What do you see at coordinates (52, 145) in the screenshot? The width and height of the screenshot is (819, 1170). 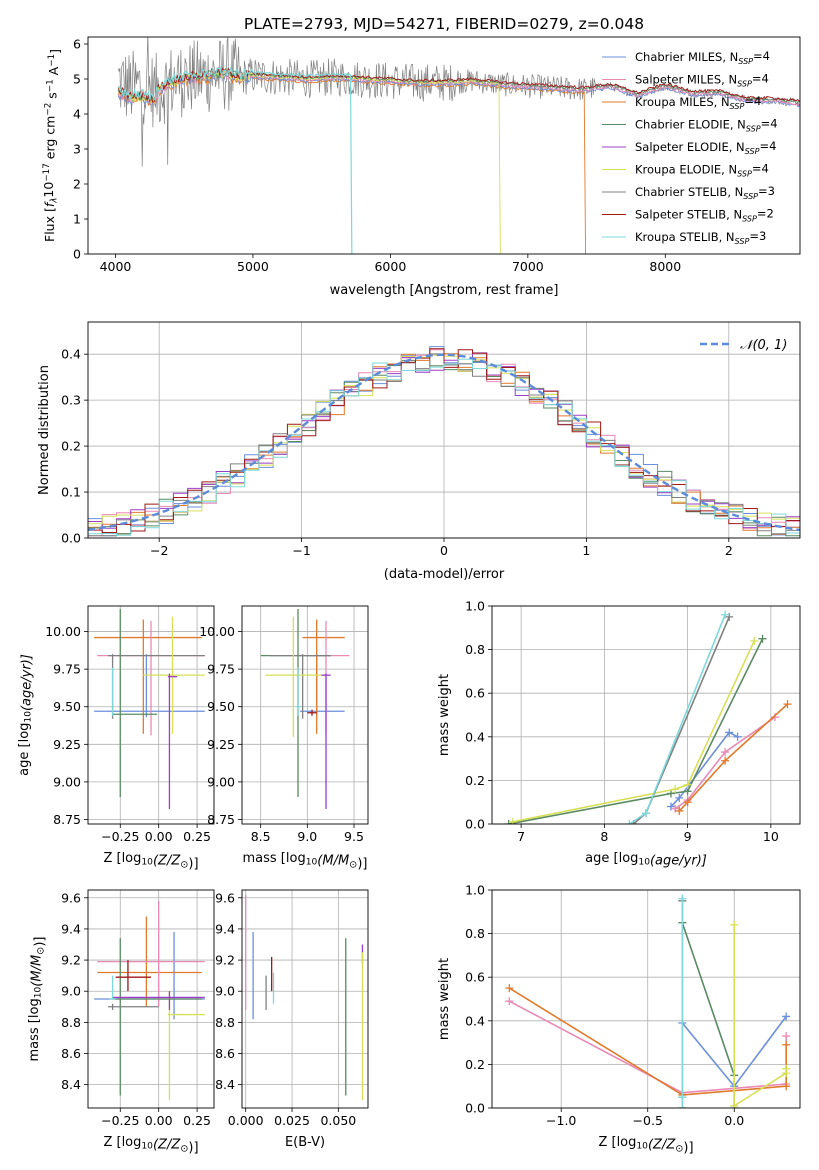 I see `y-axis-label: Flux [fλ10−17 erg cm−2 s−1 A−1]` at bounding box center [52, 145].